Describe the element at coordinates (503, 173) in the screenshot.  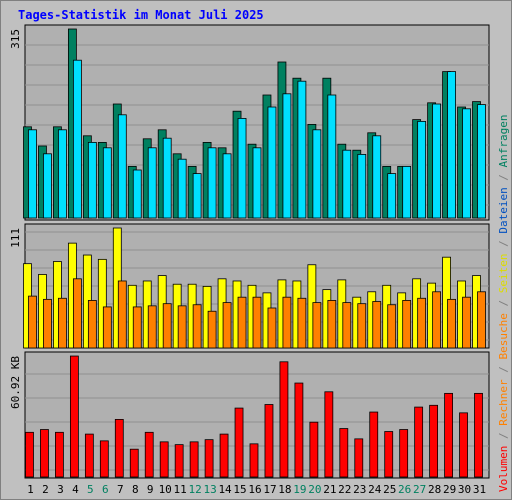
I see `legend-sep-5: /` at that location.